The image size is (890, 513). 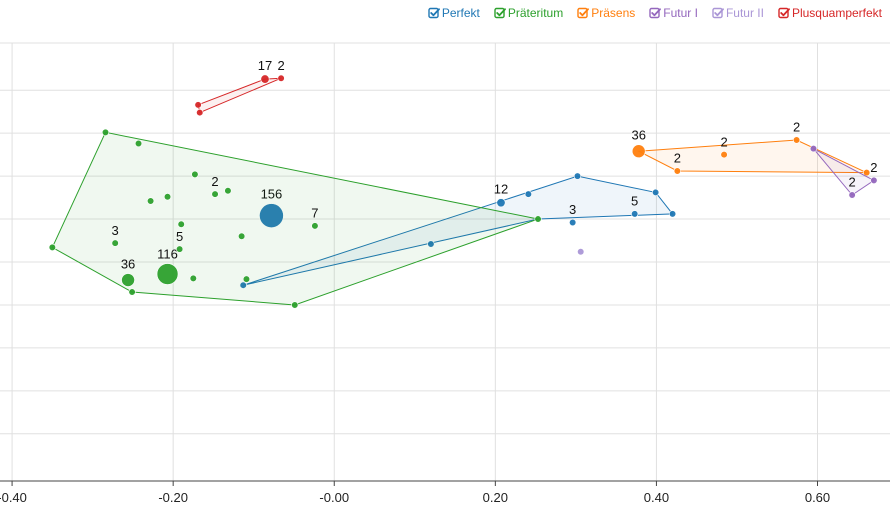 I want to click on series-perfekt: 156 12 3 5, so click(x=458, y=230).